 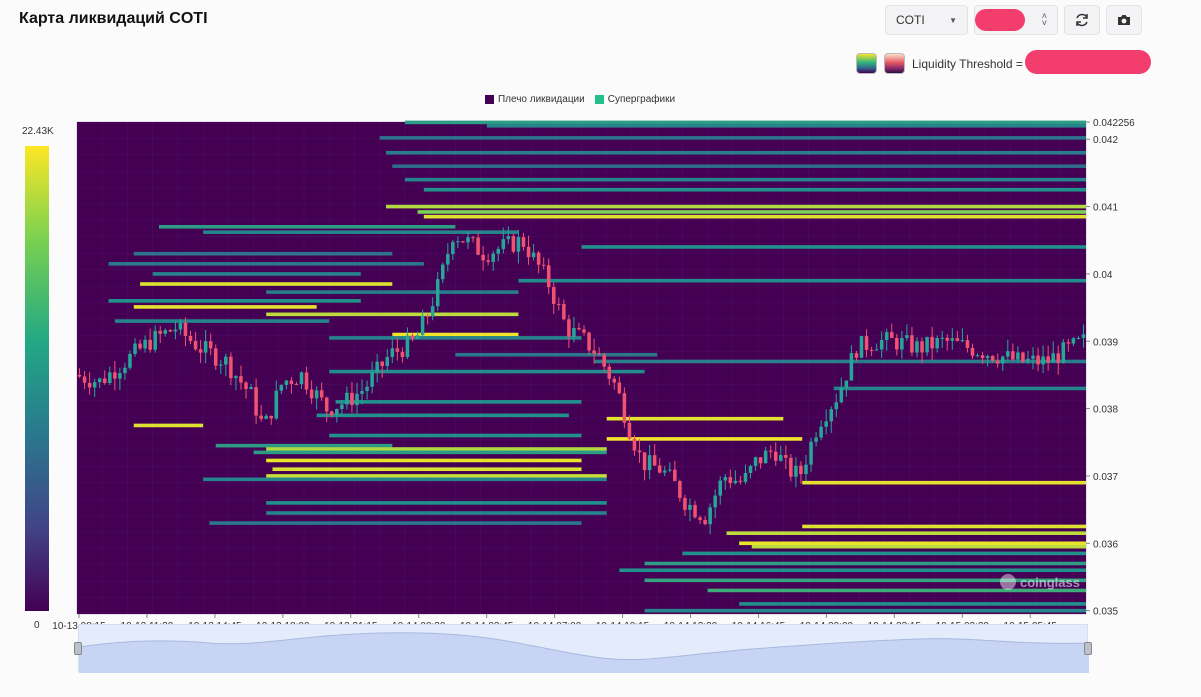 What do you see at coordinates (489, 99) in the screenshot?
I see `legend-swatch` at bounding box center [489, 99].